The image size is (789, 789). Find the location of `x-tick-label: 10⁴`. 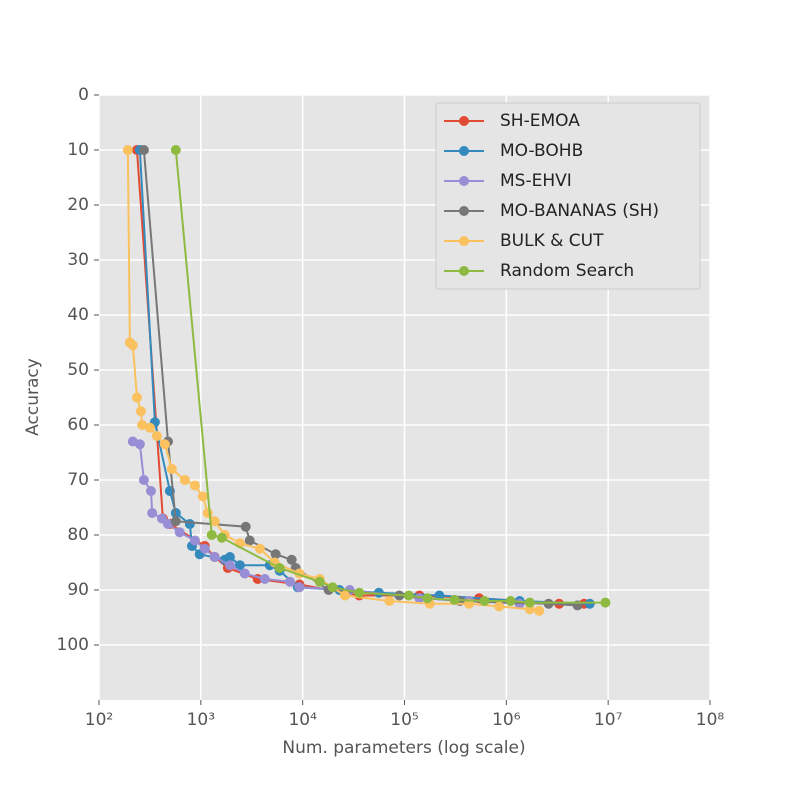

x-tick-label: 10⁴ is located at coordinates (302, 720).